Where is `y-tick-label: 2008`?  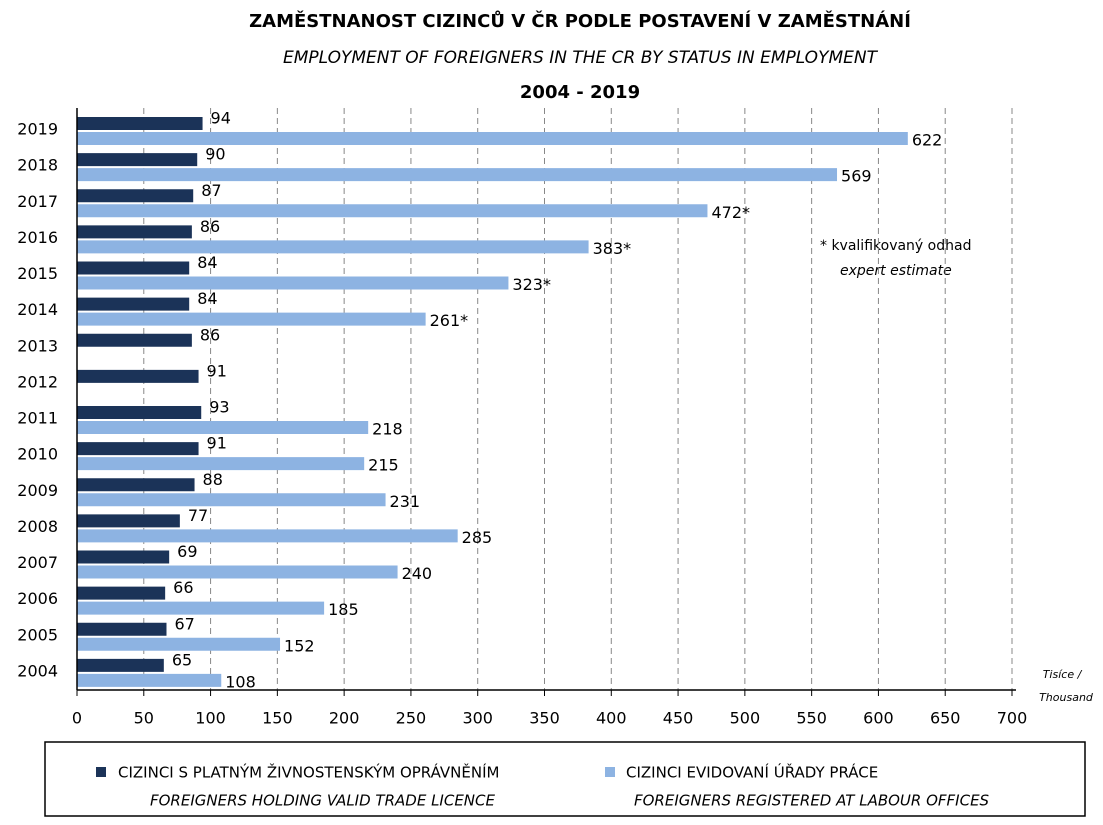
y-tick-label: 2008 is located at coordinates (37, 526).